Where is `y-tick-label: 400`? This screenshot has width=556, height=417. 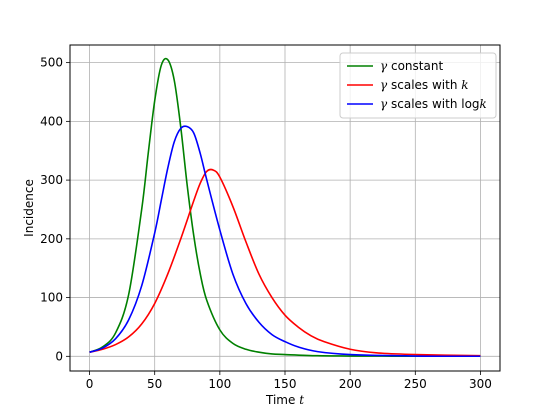
y-tick-label: 400 is located at coordinates (51, 121).